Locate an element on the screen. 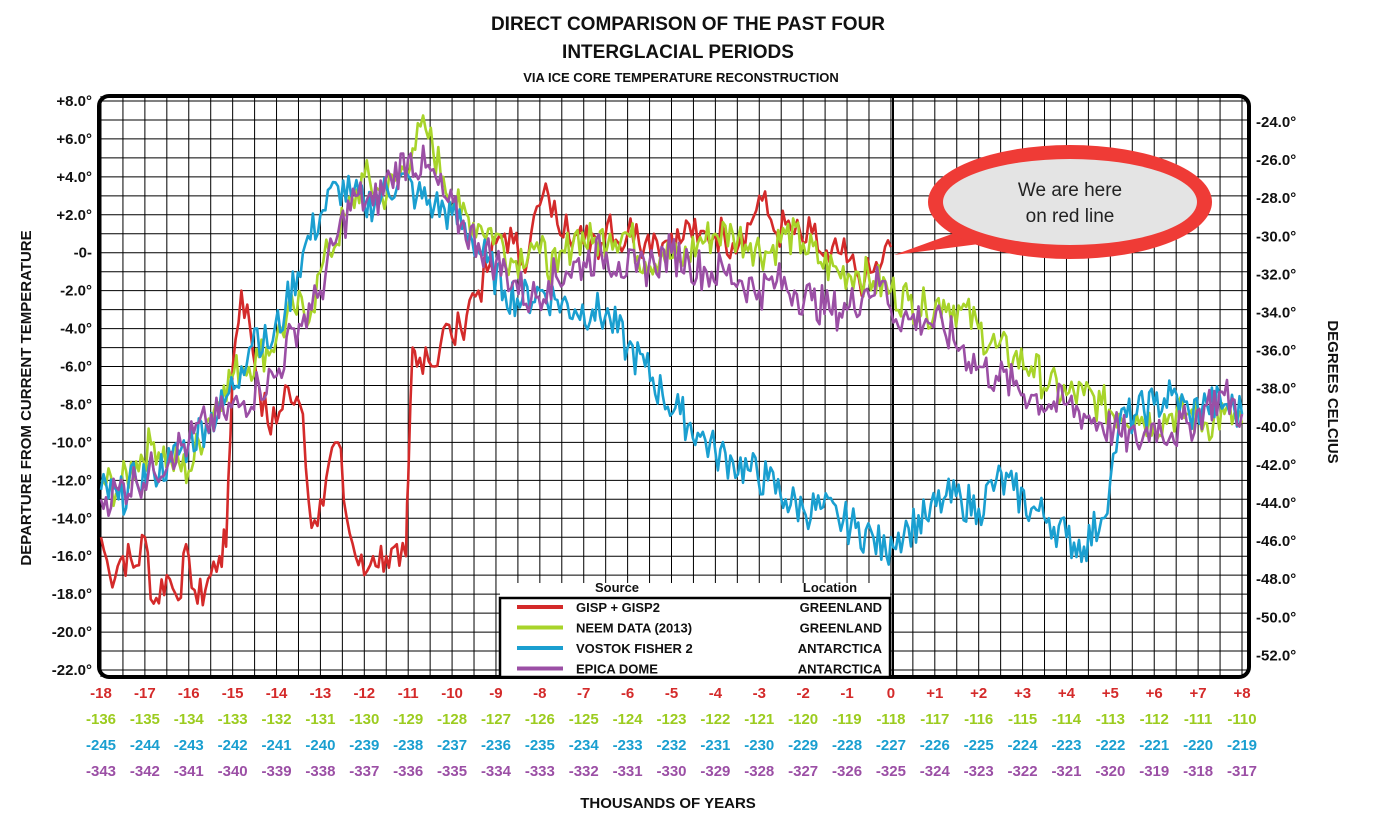 The height and width of the screenshot is (832, 1379). x-tick-label: -2 is located at coordinates (802, 693).